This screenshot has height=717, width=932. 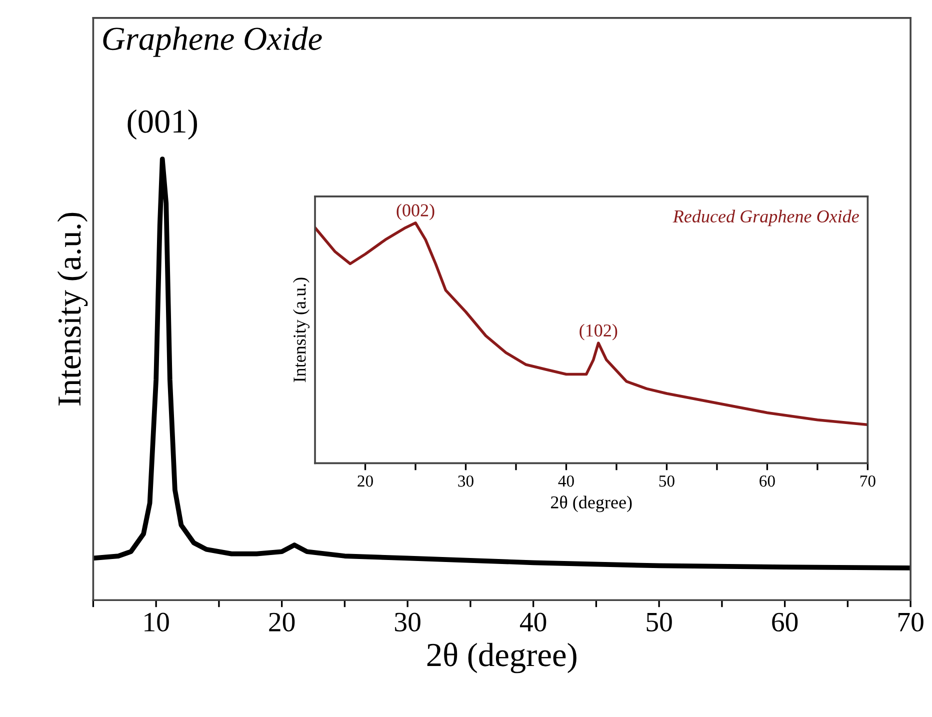 What do you see at coordinates (156, 622) in the screenshot?
I see `x-tick-label: 10` at bounding box center [156, 622].